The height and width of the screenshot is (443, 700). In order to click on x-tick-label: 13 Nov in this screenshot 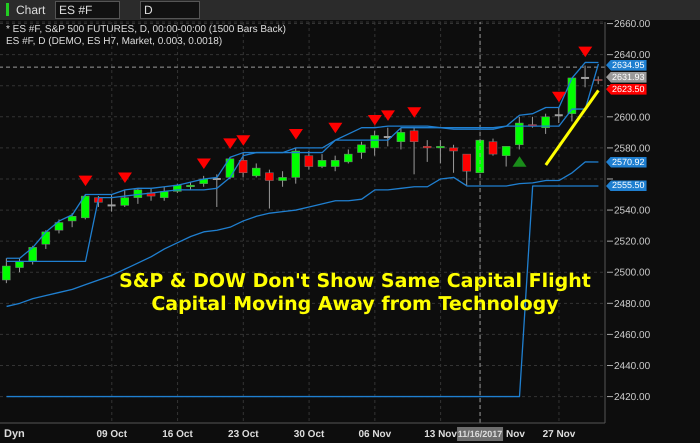, I will do `click(441, 434)`.